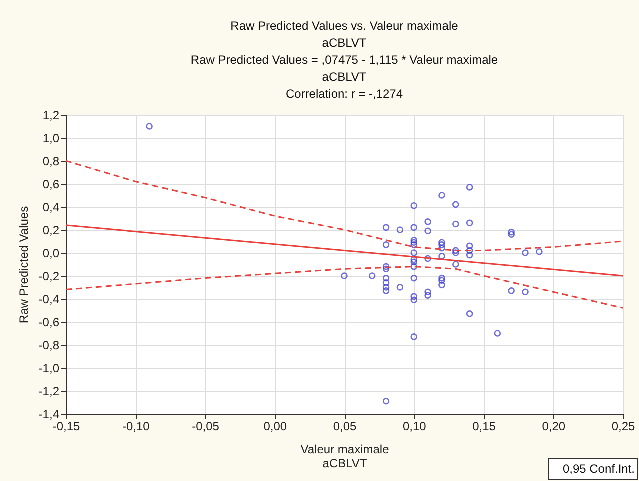 The width and height of the screenshot is (639, 481). Describe the element at coordinates (51, 115) in the screenshot. I see `y-tick-label: 1,2` at that location.